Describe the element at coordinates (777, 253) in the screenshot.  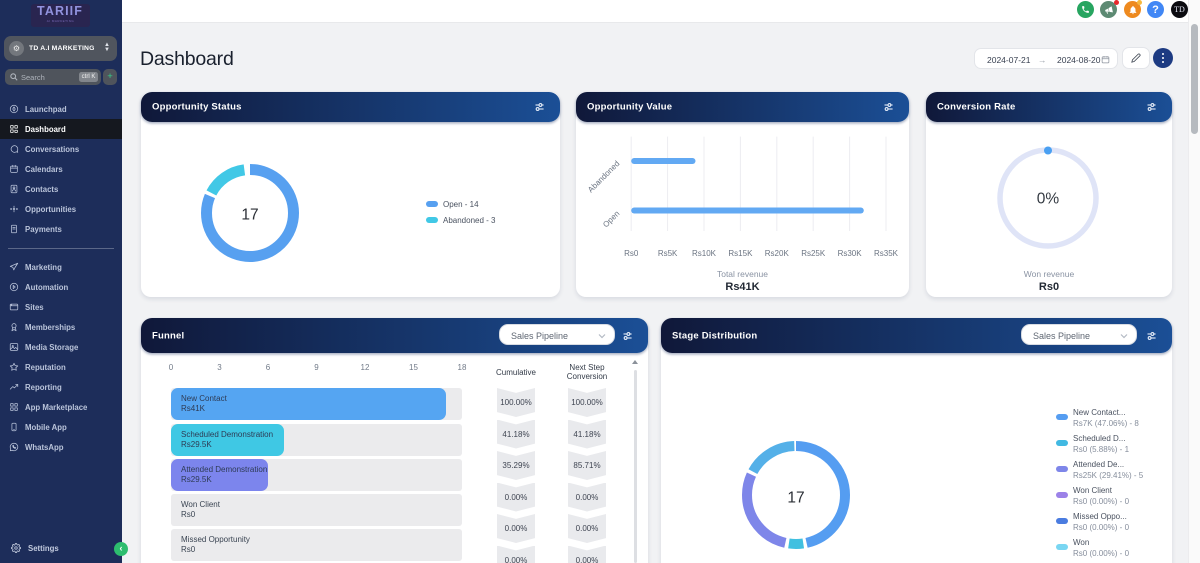
I see `svg-text: Rs20K` at that location.